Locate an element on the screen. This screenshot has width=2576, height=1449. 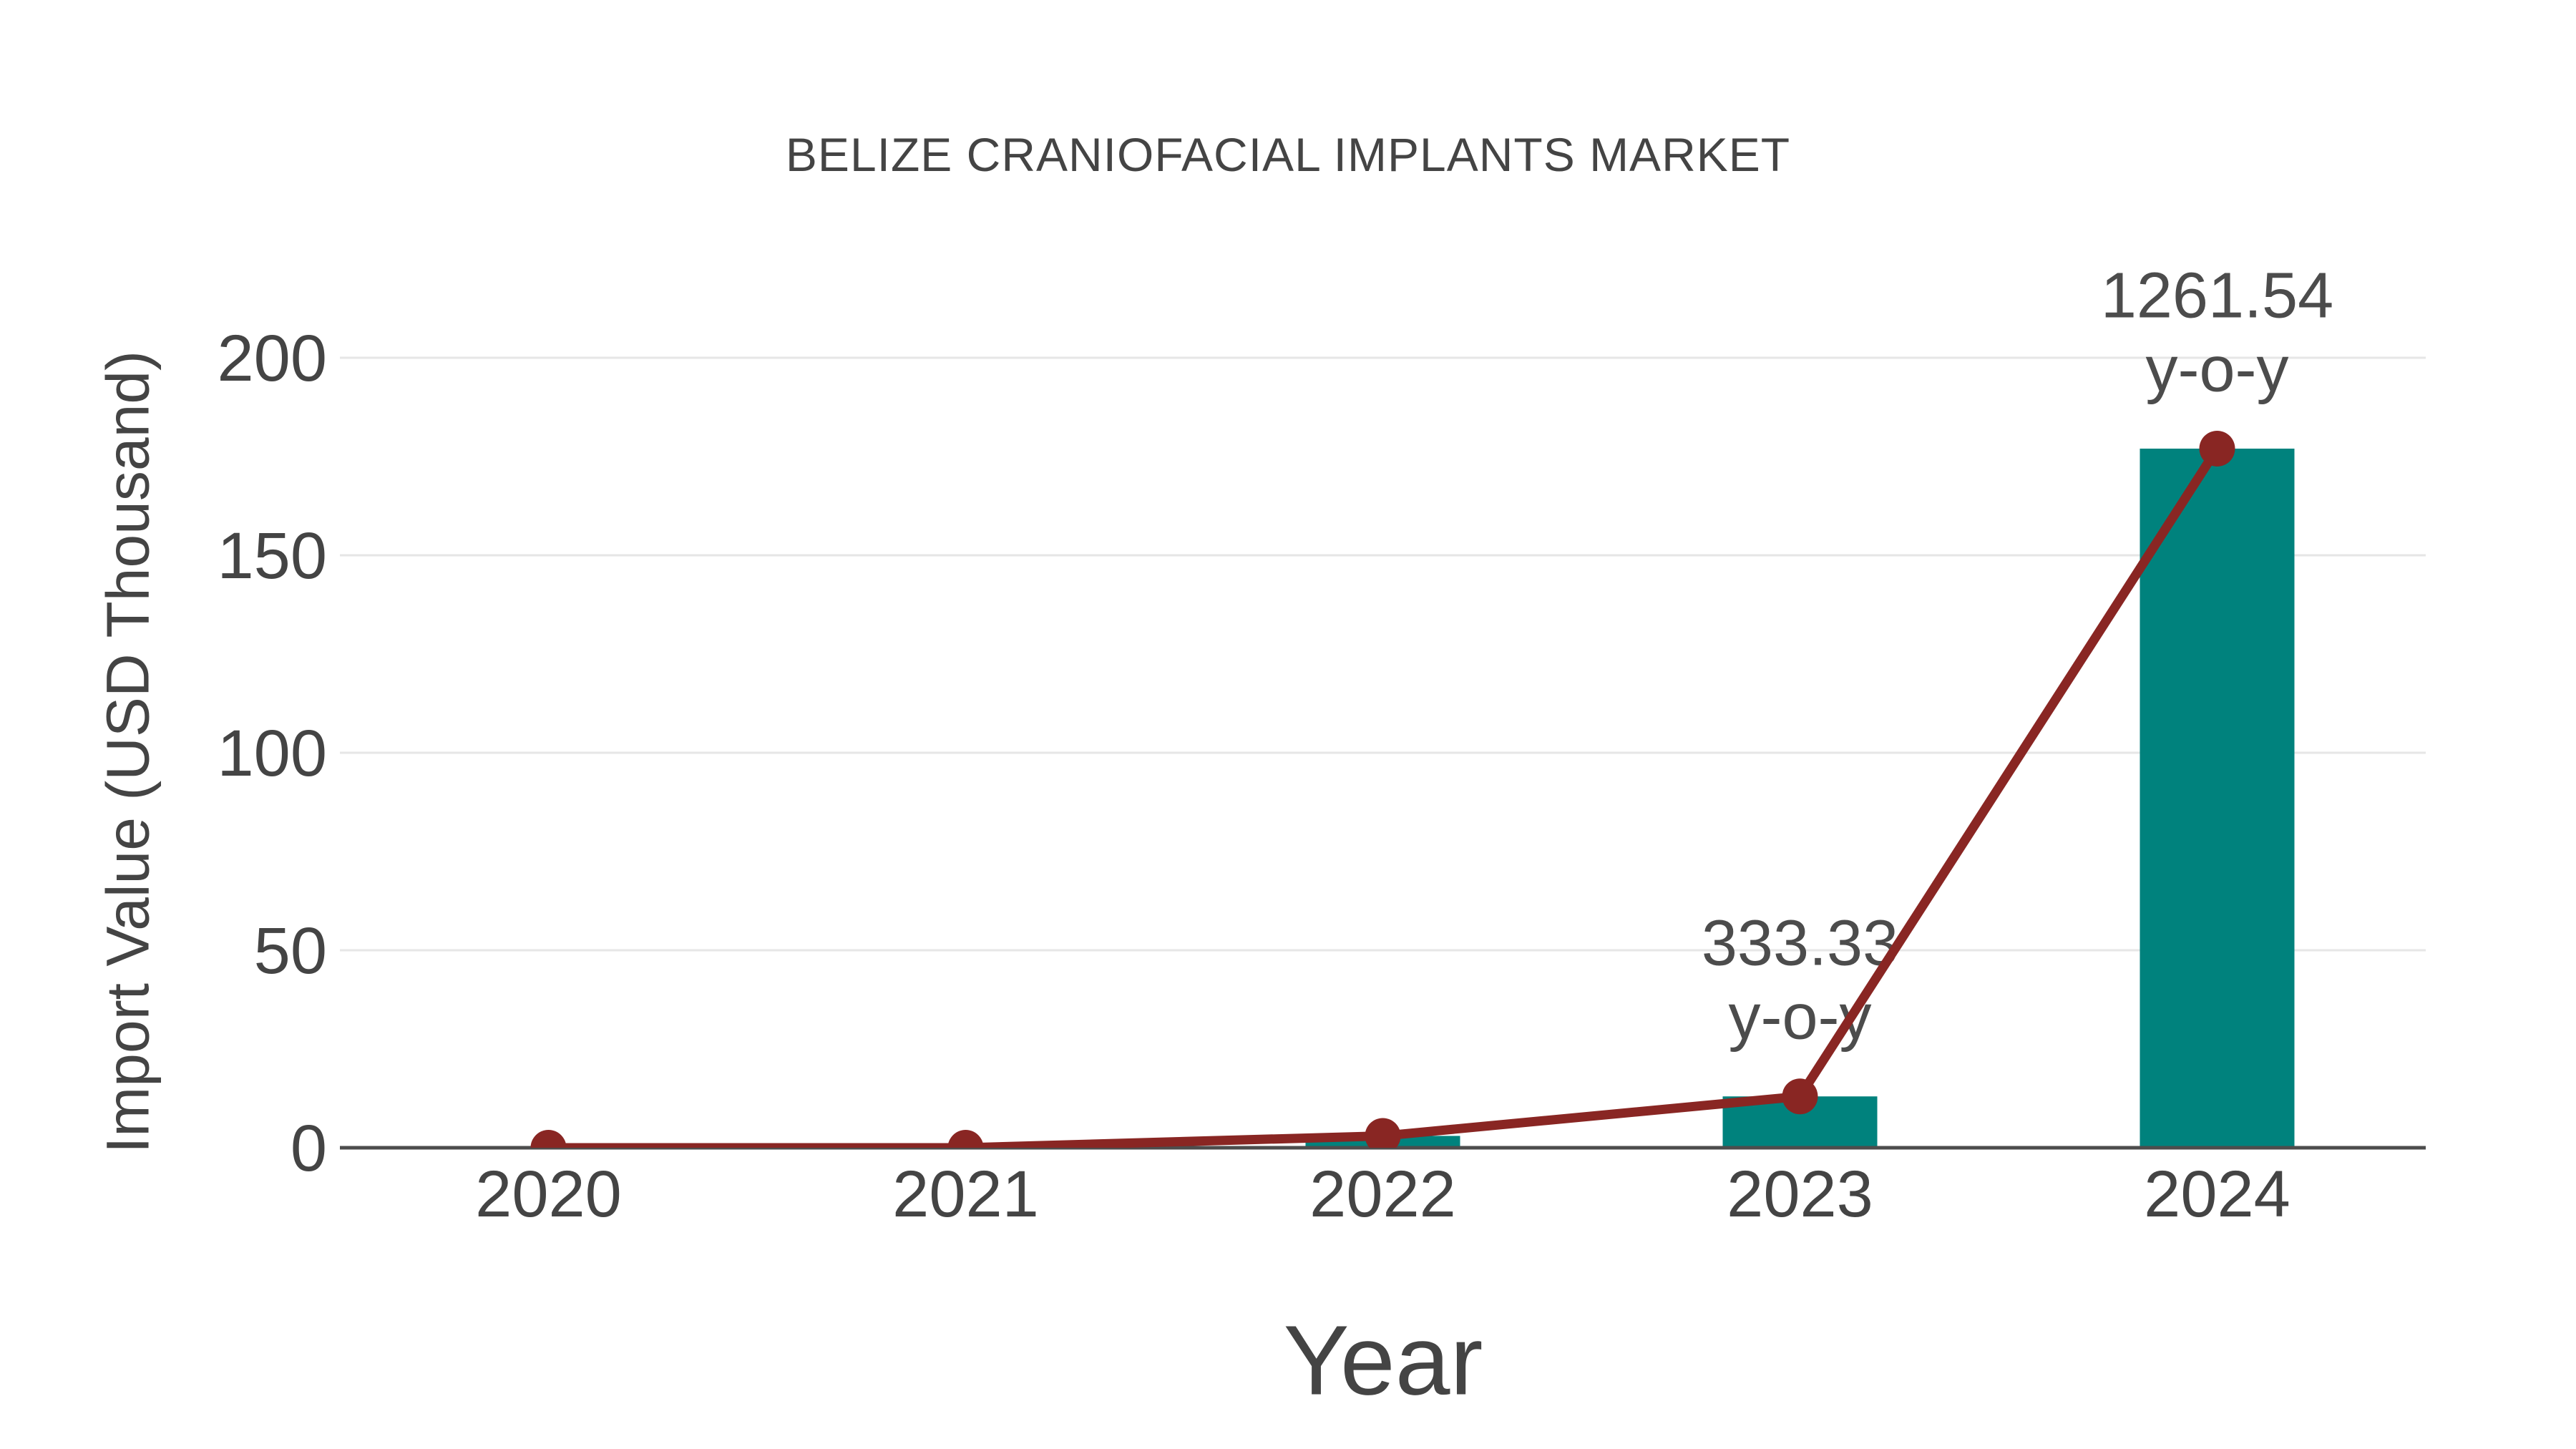
x-tick-label: 2023 is located at coordinates (1800, 1194).